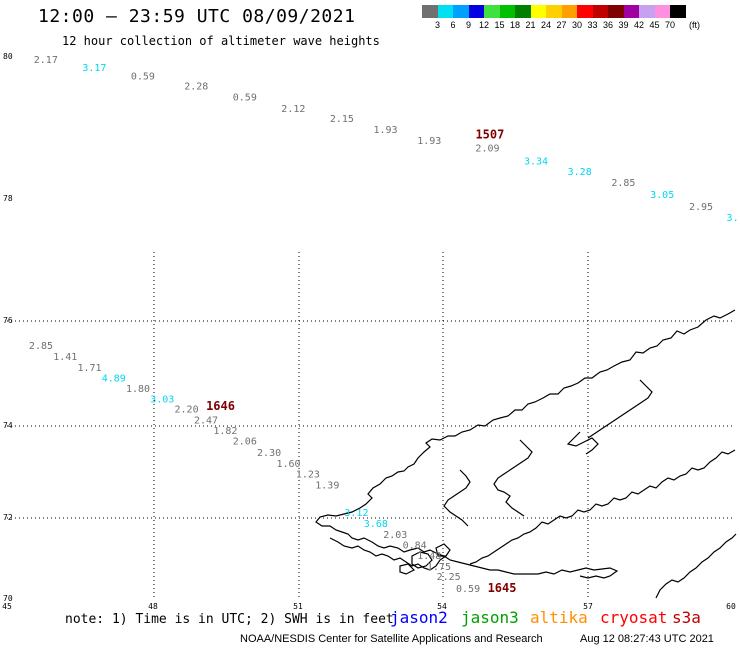  What do you see at coordinates (536, 161) in the screenshot?
I see `wave-height-label: 3.34` at bounding box center [536, 161].